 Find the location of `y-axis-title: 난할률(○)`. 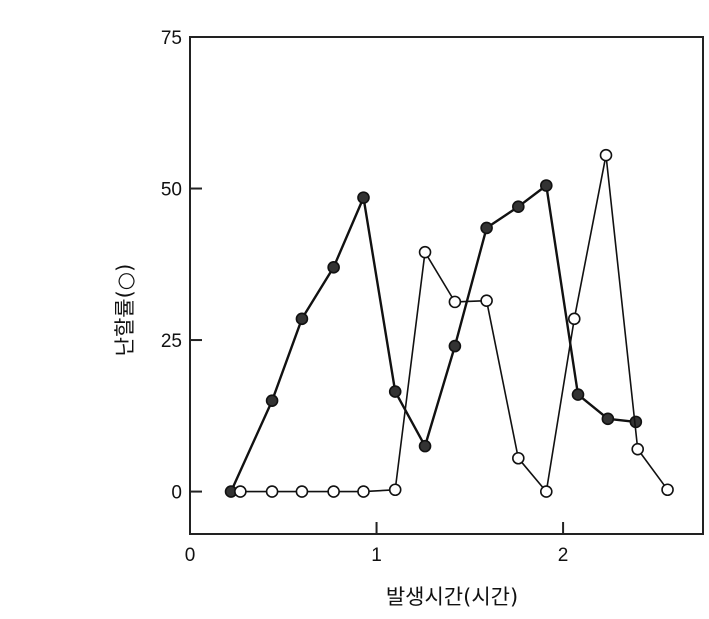

y-axis-title: 난할률(○) is located at coordinates (125, 310).